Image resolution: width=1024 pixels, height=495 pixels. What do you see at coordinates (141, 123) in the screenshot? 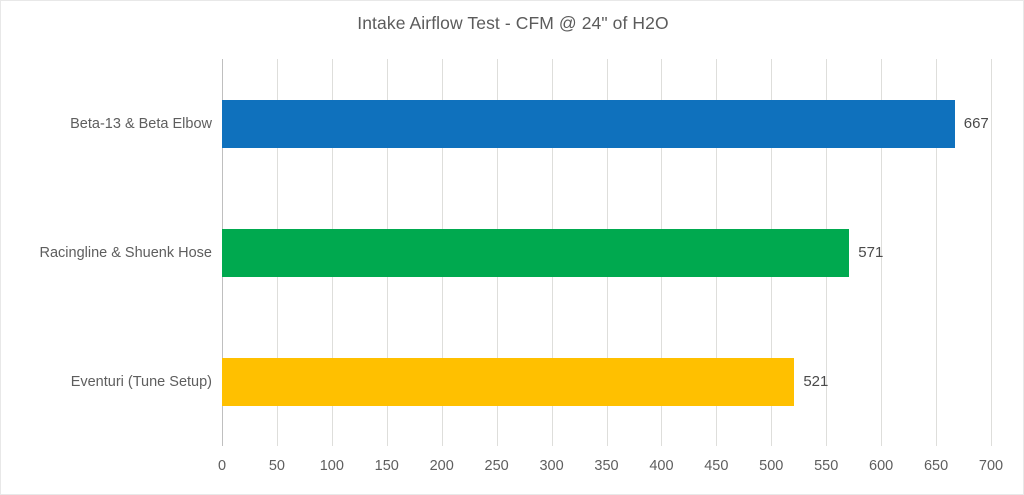
I see `category-label: Beta-13 & Beta Elbow` at bounding box center [141, 123].